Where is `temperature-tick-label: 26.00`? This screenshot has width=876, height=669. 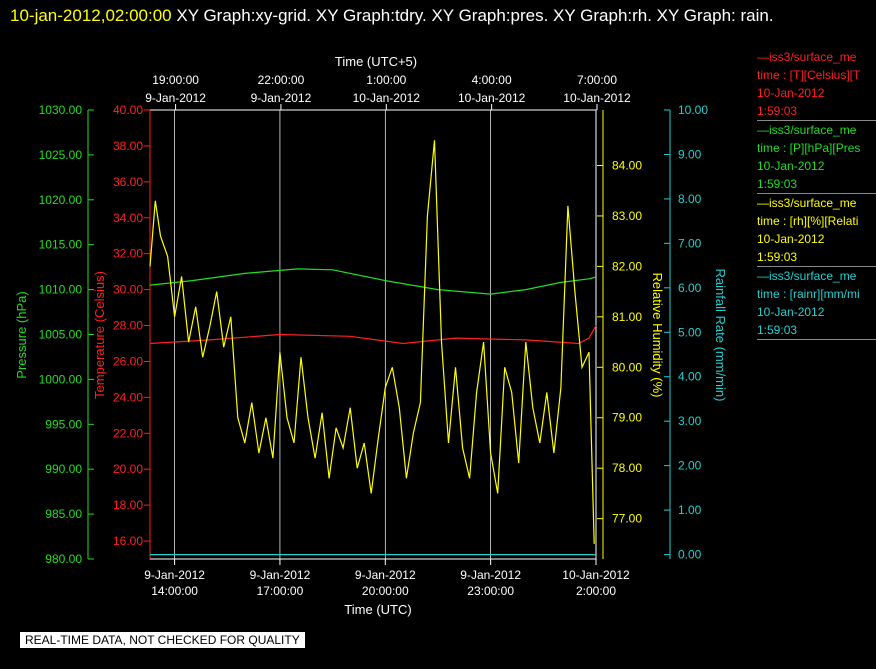
temperature-tick-label: 26.00 is located at coordinates (128, 361).